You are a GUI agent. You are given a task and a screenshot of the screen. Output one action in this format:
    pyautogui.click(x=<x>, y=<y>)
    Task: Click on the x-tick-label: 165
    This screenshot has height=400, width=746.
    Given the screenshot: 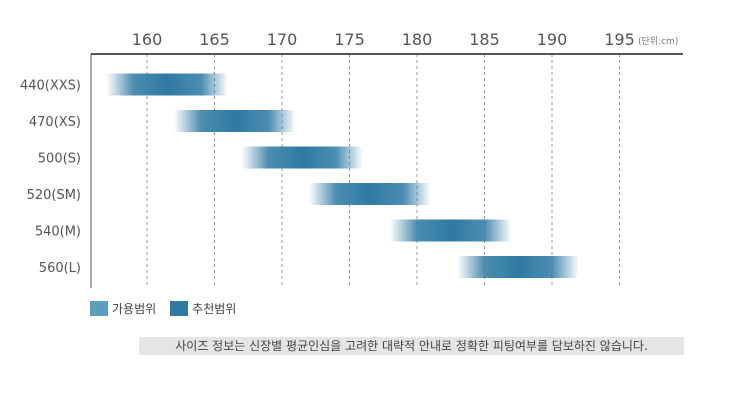 What is the action you would take?
    pyautogui.click(x=214, y=39)
    